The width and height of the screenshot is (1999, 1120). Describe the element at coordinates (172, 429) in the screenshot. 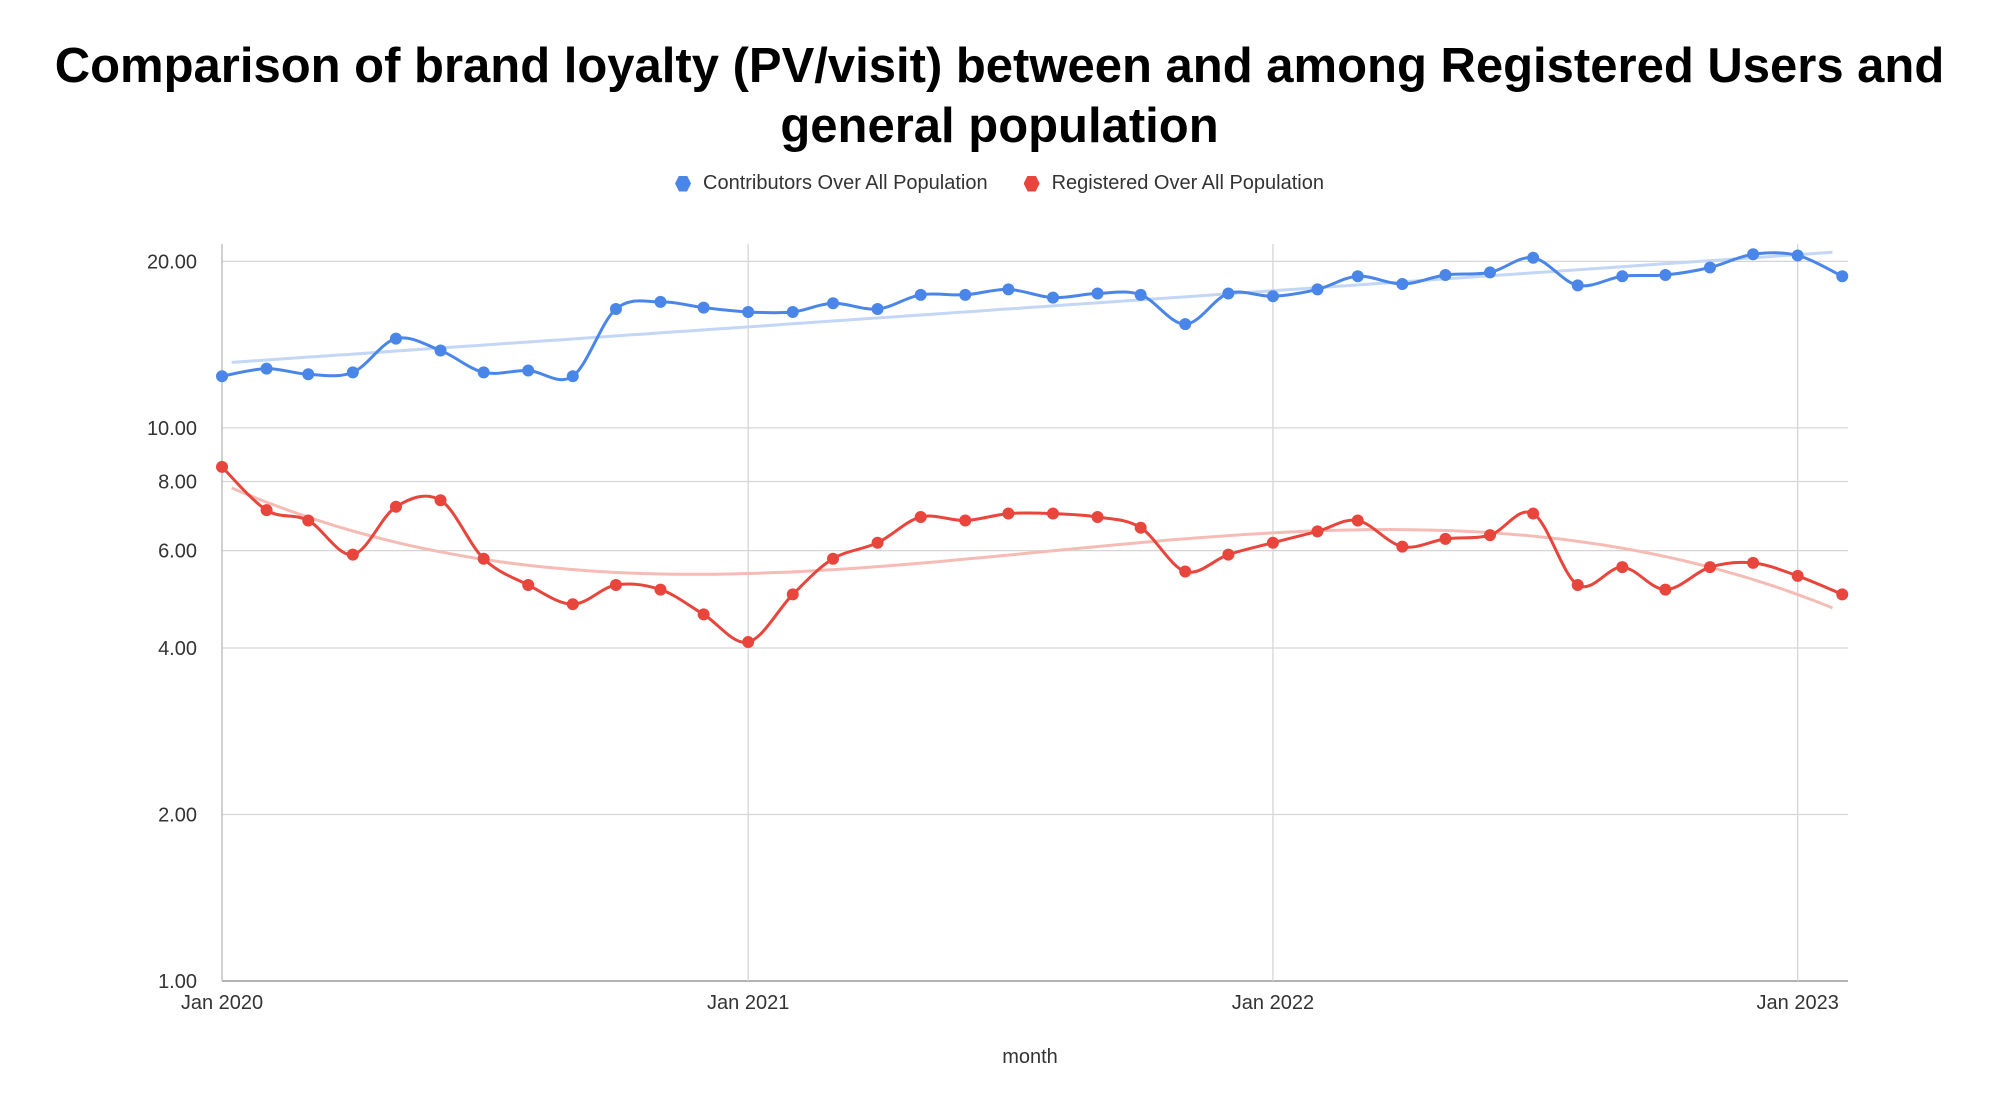

I see `y-tick-label: 10.00` at that location.